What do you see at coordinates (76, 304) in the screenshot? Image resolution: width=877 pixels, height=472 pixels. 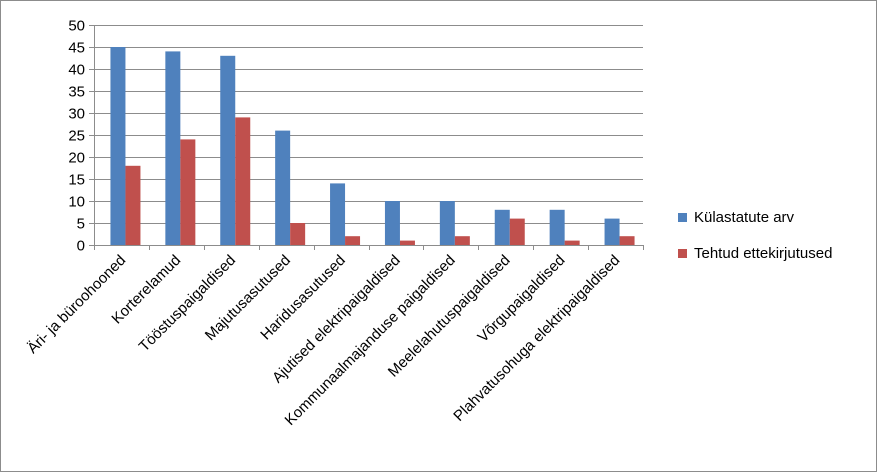 I see `x-tick-label: Äri- ja büroohooned` at bounding box center [76, 304].